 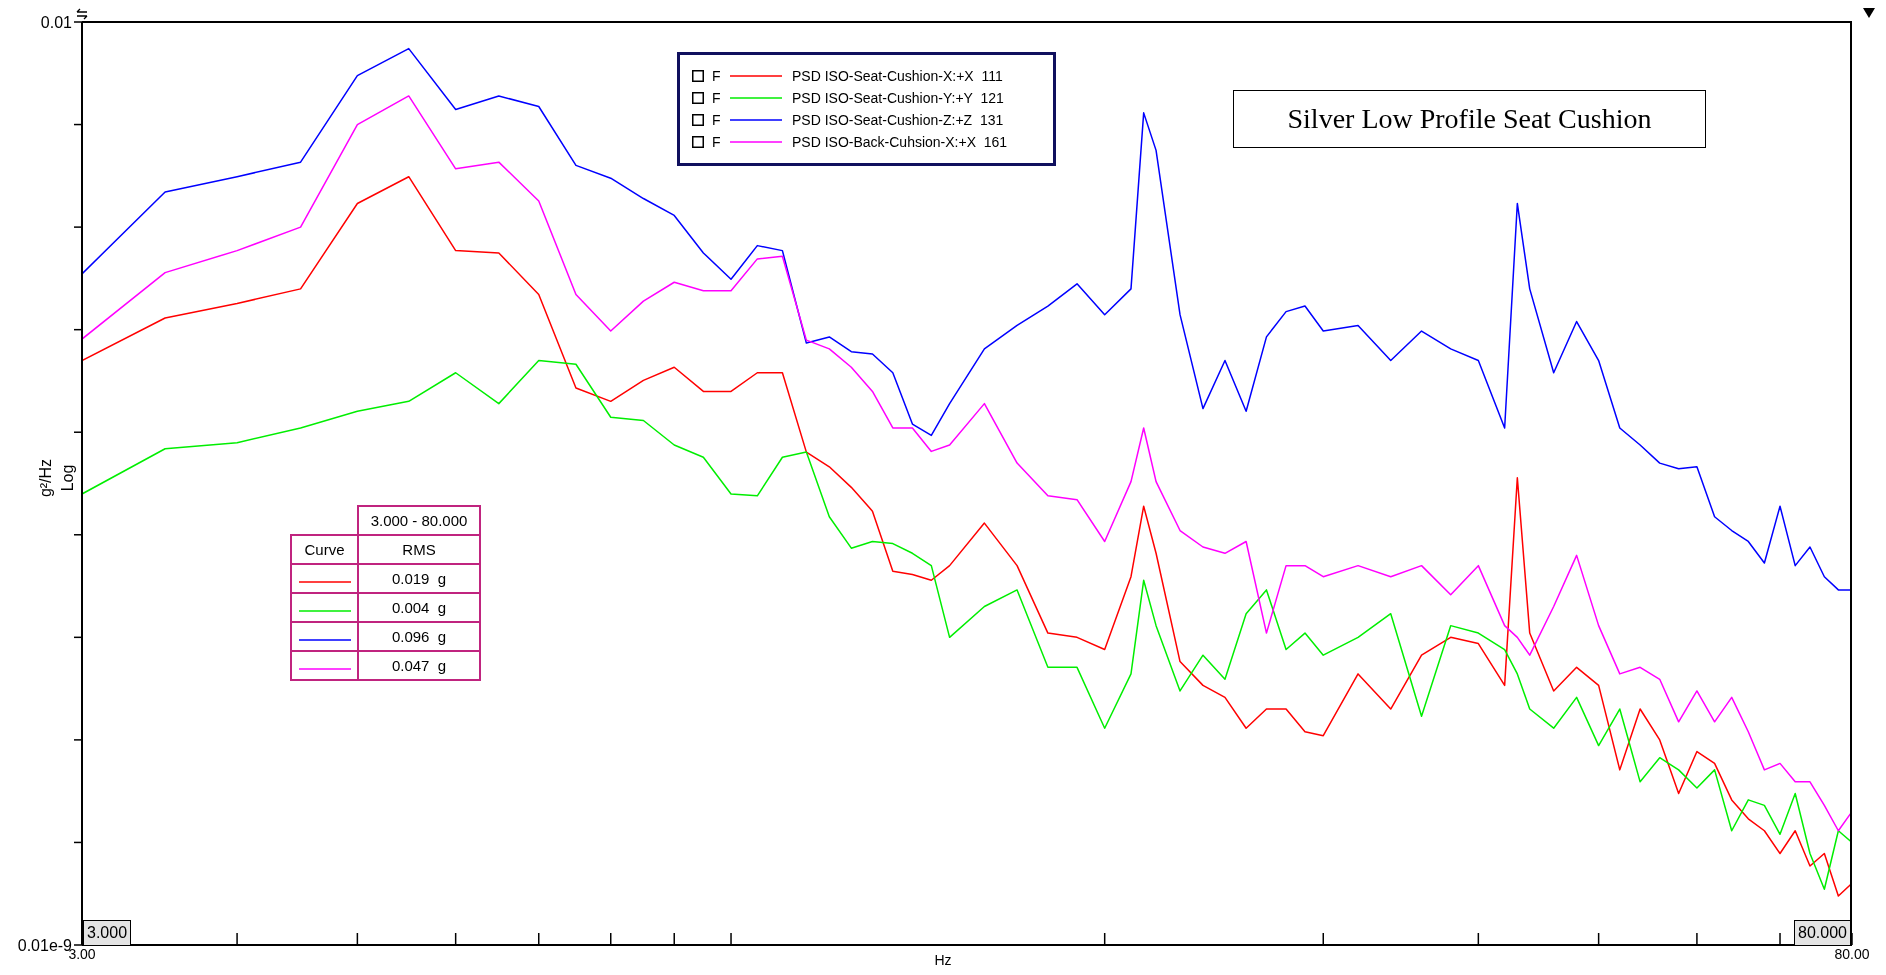 I want to click on annotation: 3.000 - 80.000, so click(x=419, y=520).